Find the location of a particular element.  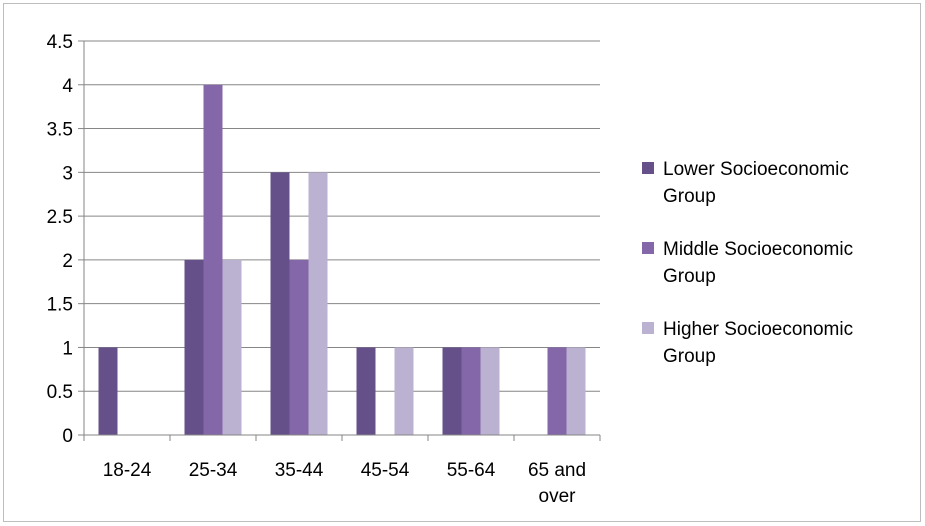

y-tick-label: 0.5 is located at coordinates (60, 392).